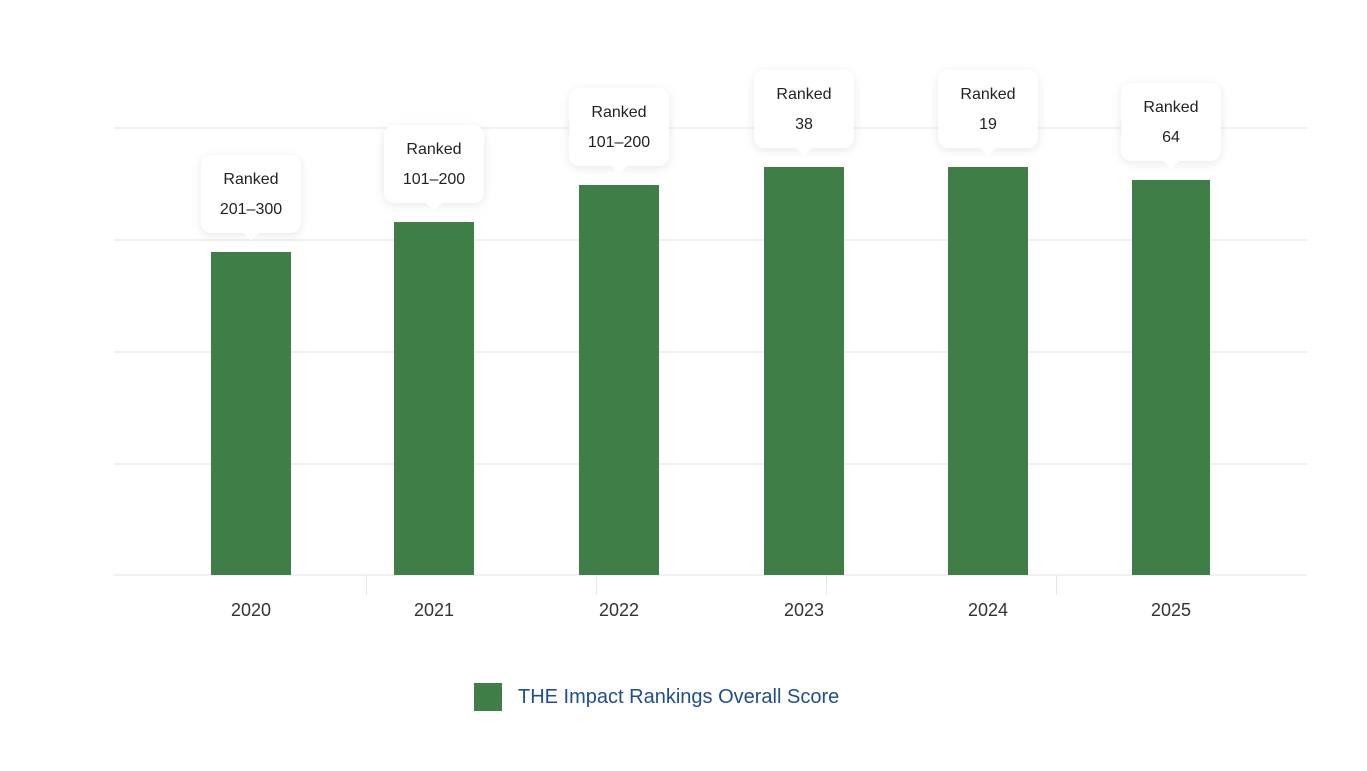 This screenshot has width=1367, height=771. I want to click on bar-2023, so click(804, 371).